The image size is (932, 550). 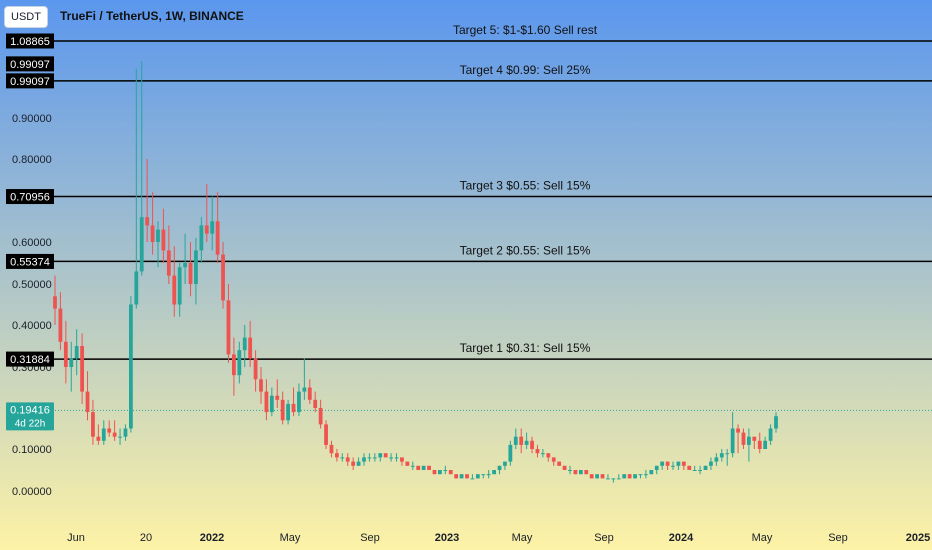 What do you see at coordinates (30, 410) in the screenshot?
I see `current-price-text: 0.19416` at bounding box center [30, 410].